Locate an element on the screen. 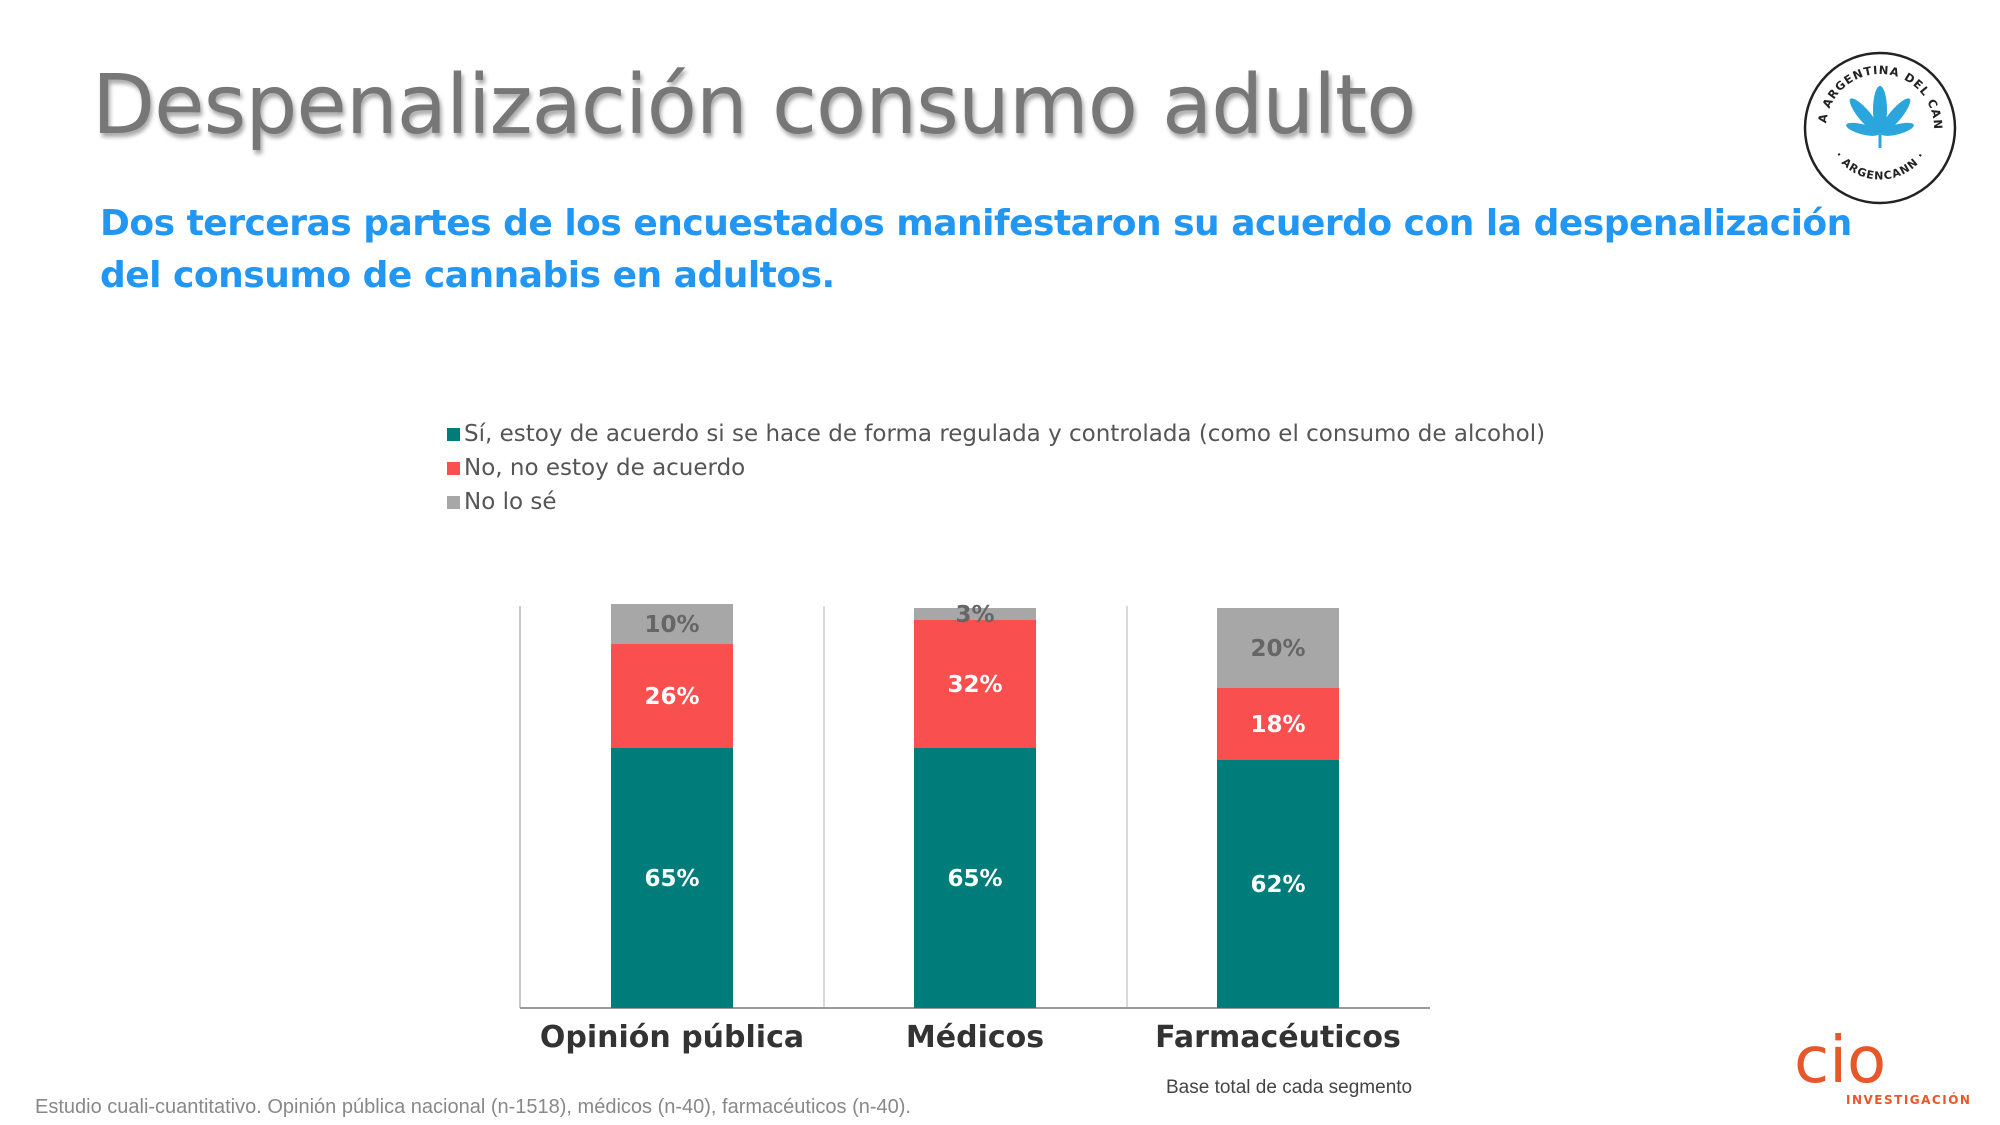 The width and height of the screenshot is (2000, 1125). chart-bars: 65% 26% 10% 65% 32% 3% 62% 18% 20% is located at coordinates (975, 805).